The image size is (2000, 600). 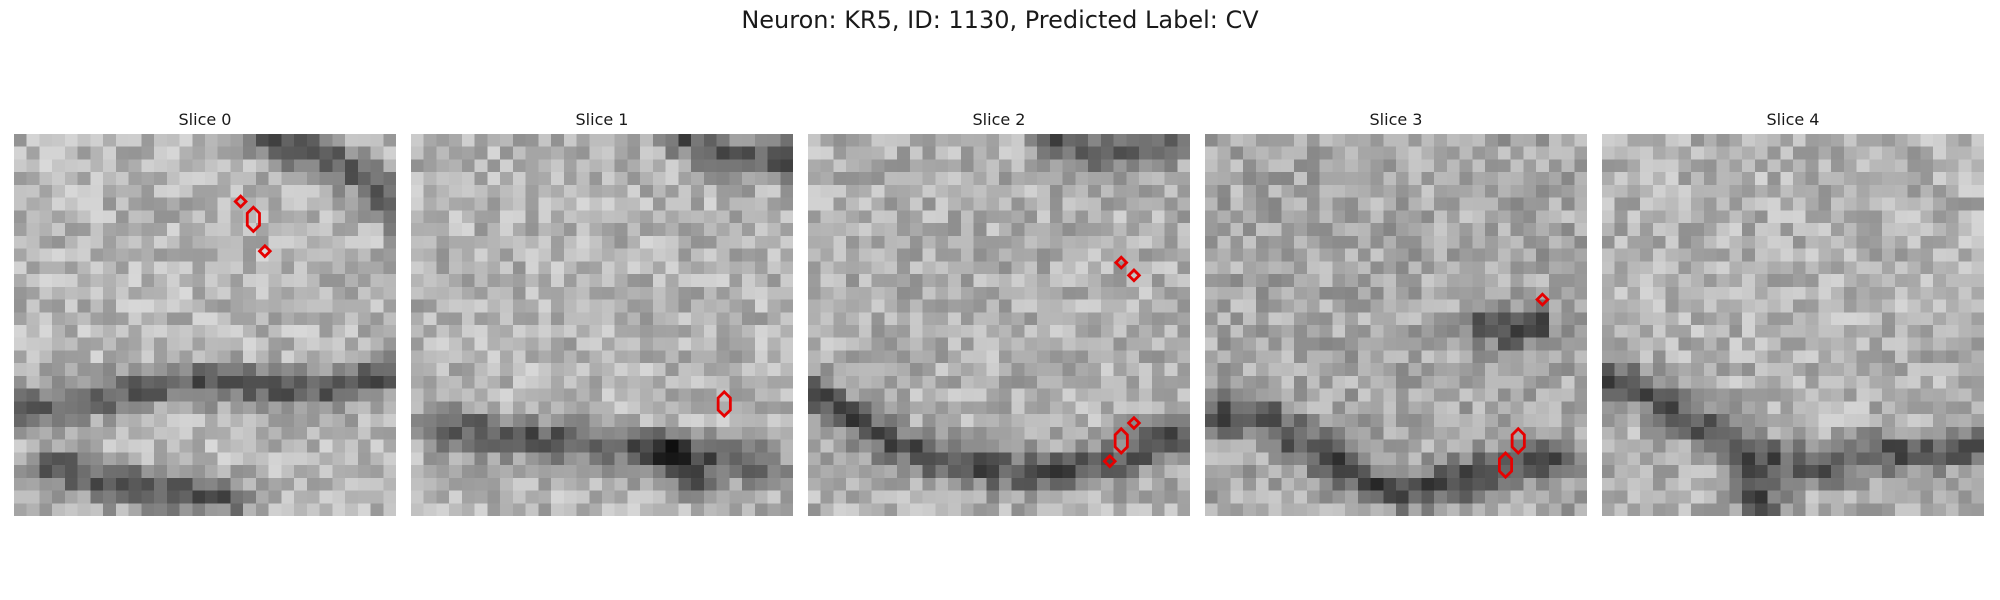 I want to click on slice-panel-1: Slice 1, so click(x=602, y=312).